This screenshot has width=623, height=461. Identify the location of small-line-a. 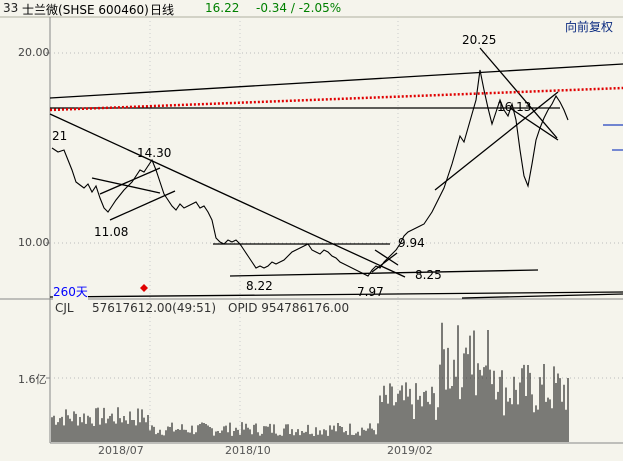
(386, 257).